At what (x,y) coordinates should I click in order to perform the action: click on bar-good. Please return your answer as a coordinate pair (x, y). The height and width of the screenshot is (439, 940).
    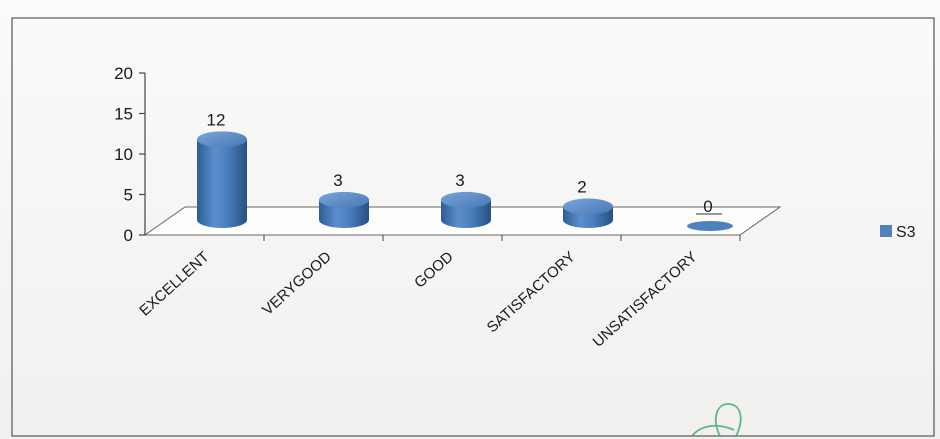
    Looking at the image, I should click on (466, 209).